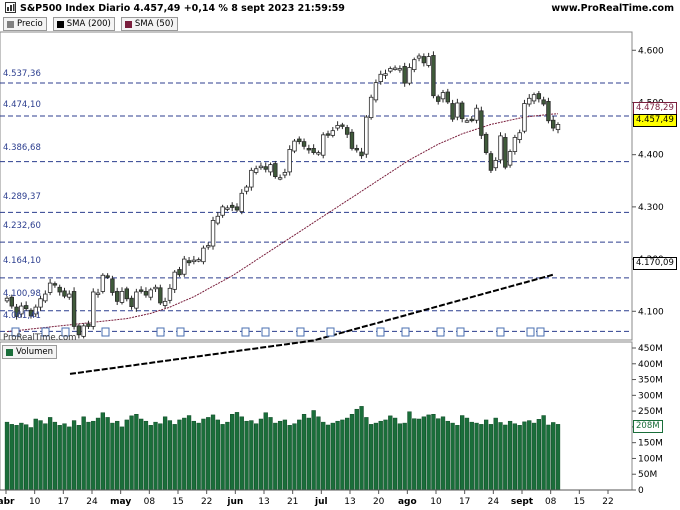 This screenshot has height=510, width=680. What do you see at coordinates (10, 24) in the screenshot?
I see `price-swatch-icon` at bounding box center [10, 24].